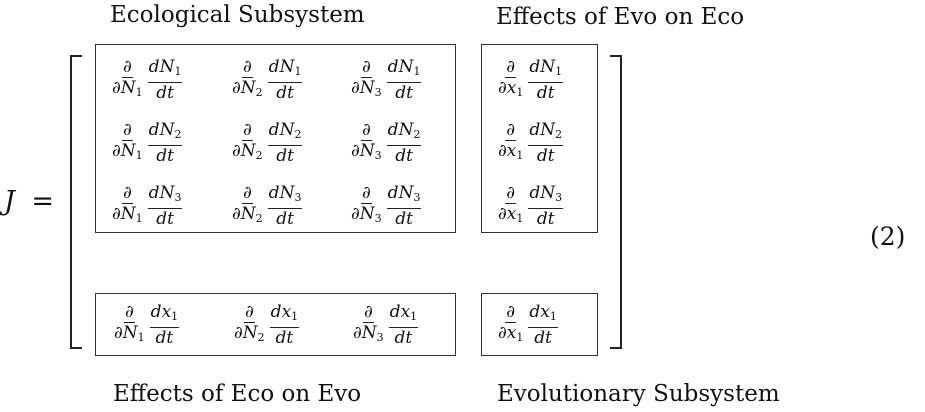 The height and width of the screenshot is (412, 925). I want to click on eco-on-evo-entry-c1-wrt: N1, so click(133, 333).